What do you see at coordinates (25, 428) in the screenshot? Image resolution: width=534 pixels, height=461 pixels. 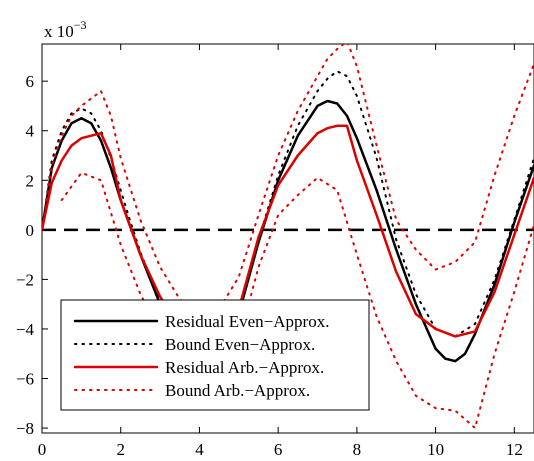 I see `y-tick-label: −8` at bounding box center [25, 428].